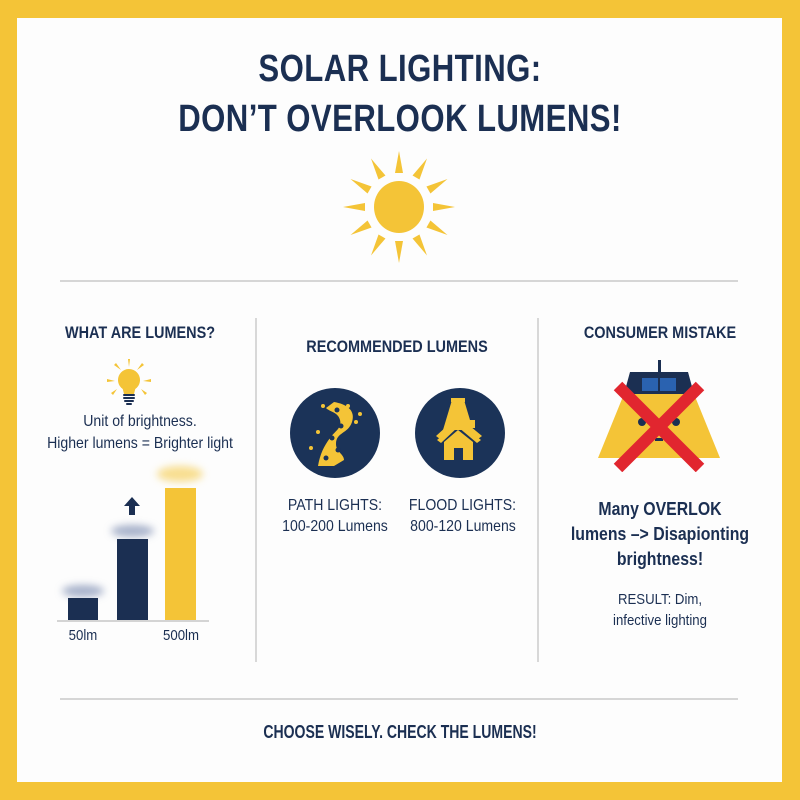 This screenshot has height=800, width=800. What do you see at coordinates (660, 332) in the screenshot?
I see `consumer-mistake-heading: CONSUMER MISTAKE` at bounding box center [660, 332].